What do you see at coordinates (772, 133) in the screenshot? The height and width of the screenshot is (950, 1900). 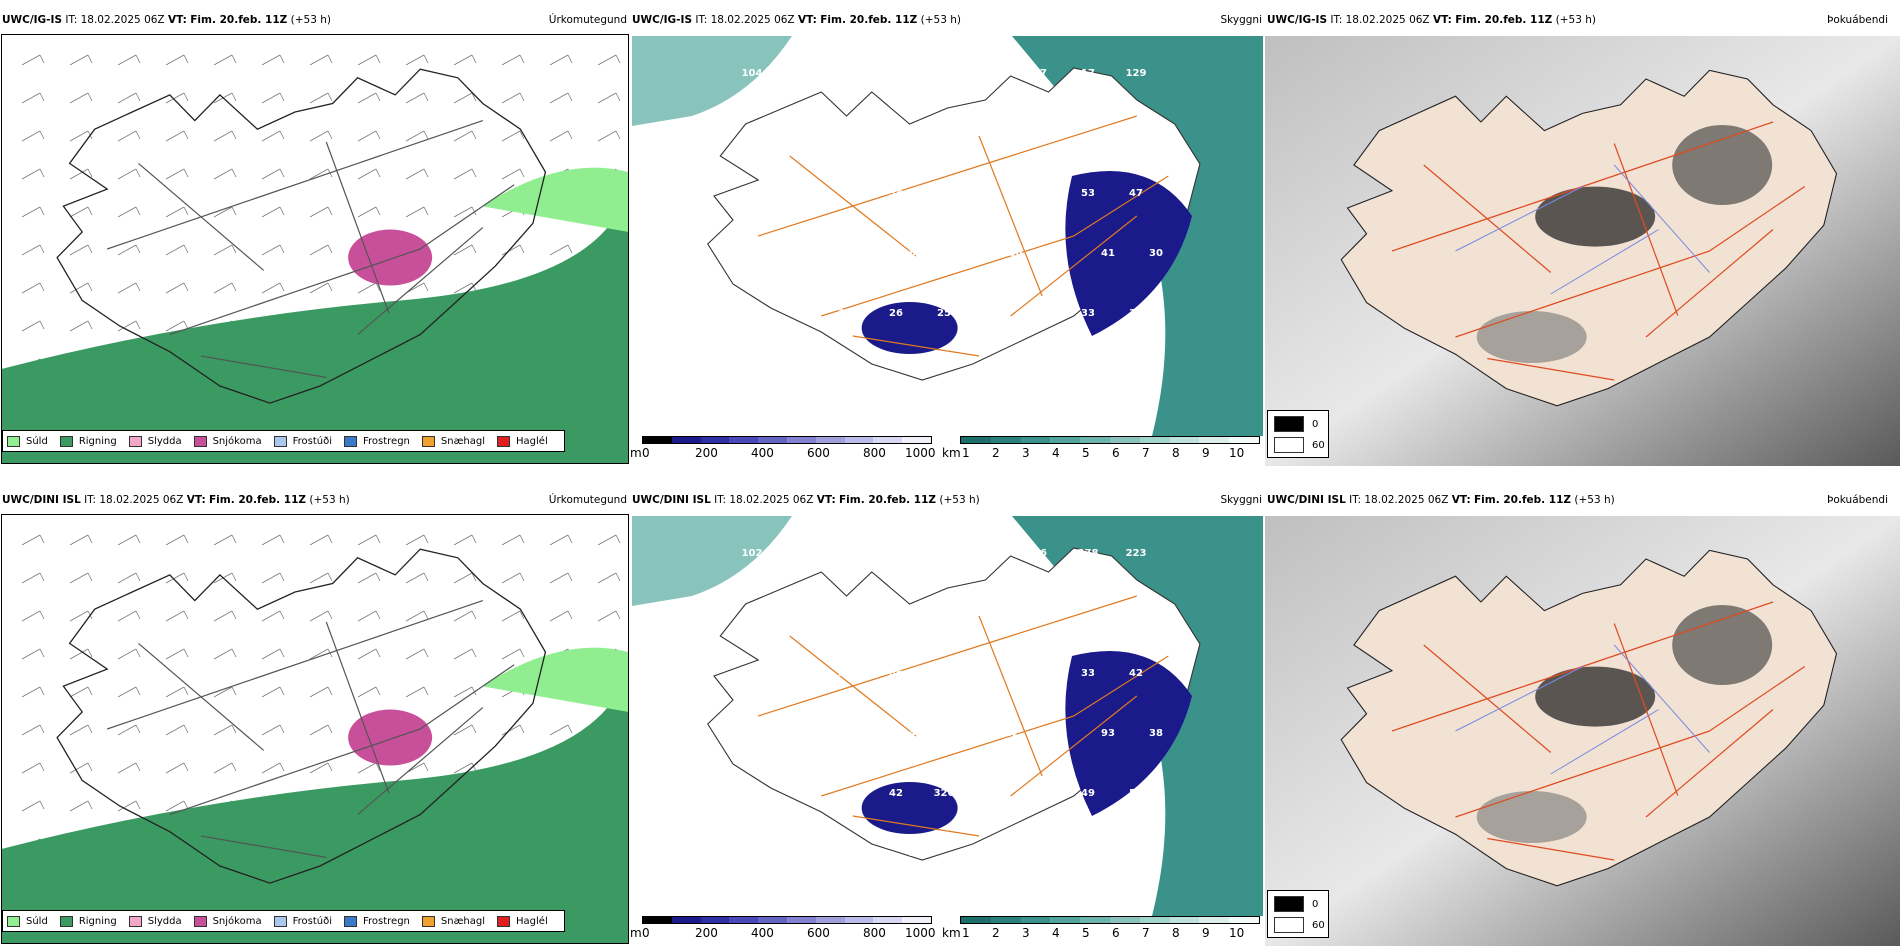 I see `visibility-value-label: 275` at bounding box center [772, 133].